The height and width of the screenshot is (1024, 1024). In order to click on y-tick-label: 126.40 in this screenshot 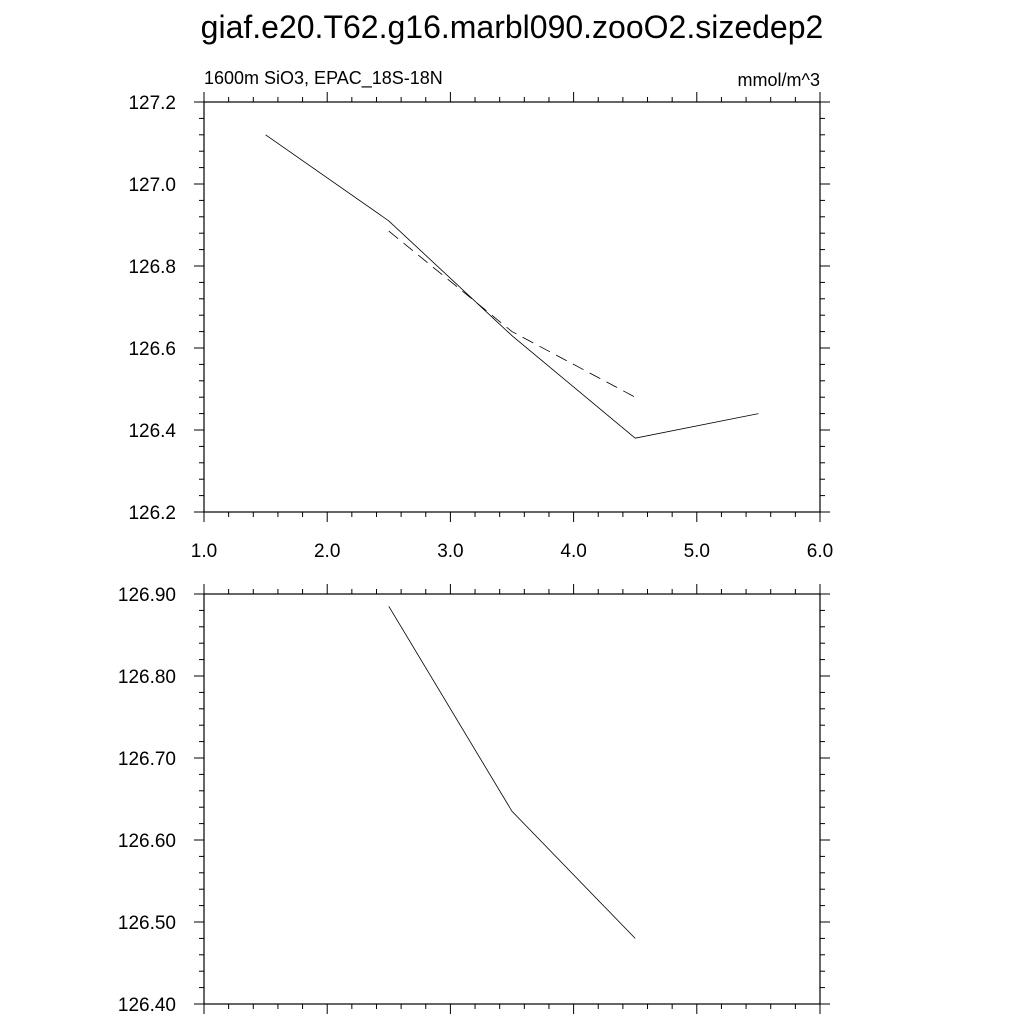, I will do `click(147, 1005)`.